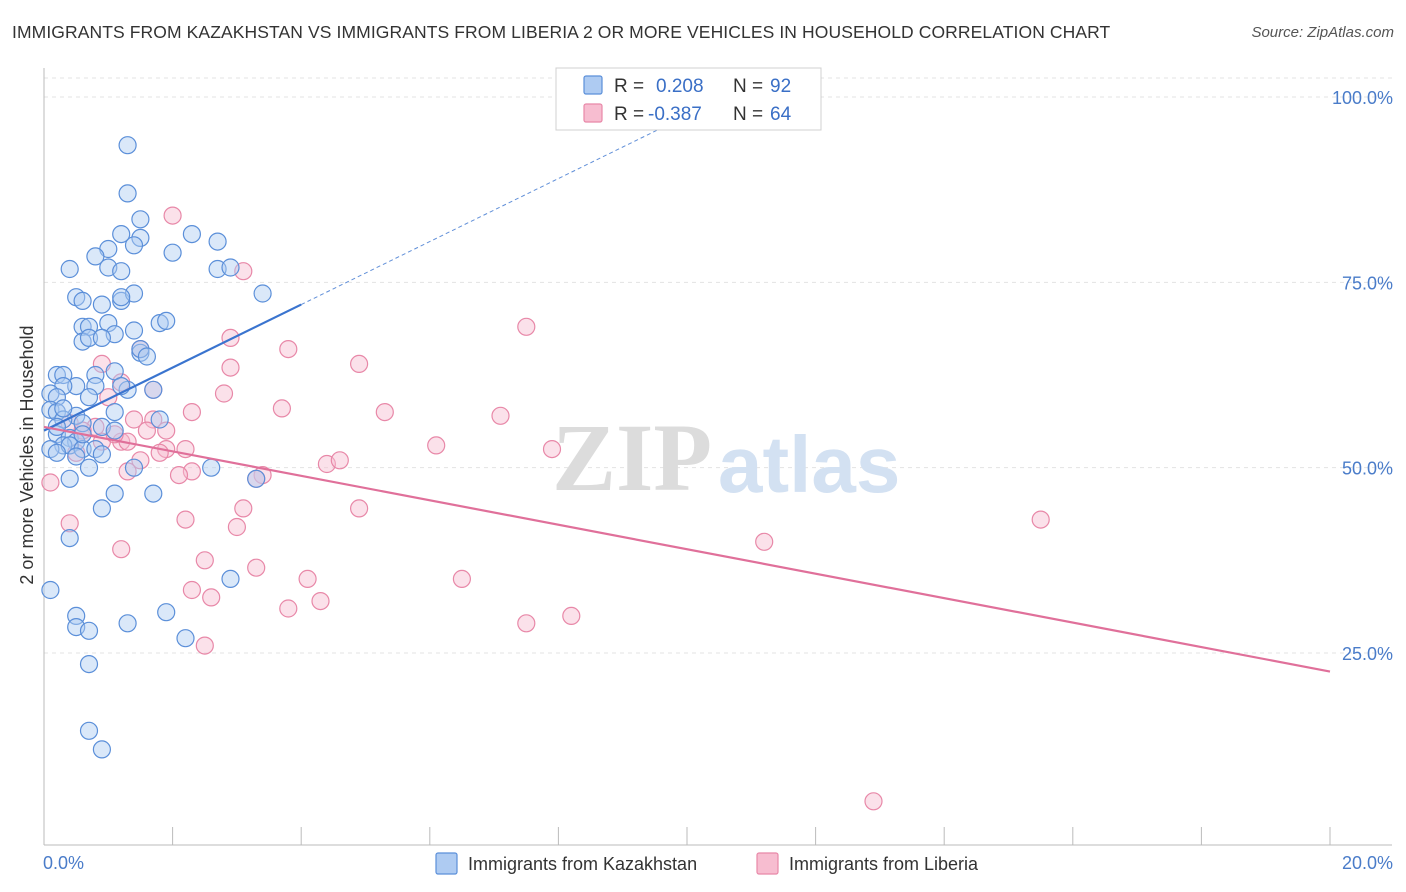 This screenshot has height=892, width=1406. Describe the element at coordinates (629, 114) in the screenshot. I see `legend-r-label-liberia: R =` at that location.